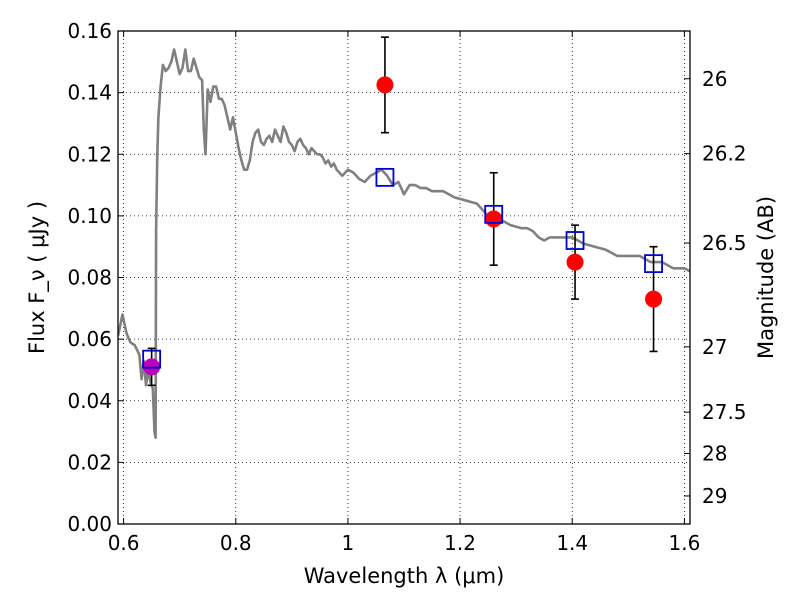 The image size is (800, 605). What do you see at coordinates (684, 543) in the screenshot?
I see `x-tick-label: 1.6` at bounding box center [684, 543].